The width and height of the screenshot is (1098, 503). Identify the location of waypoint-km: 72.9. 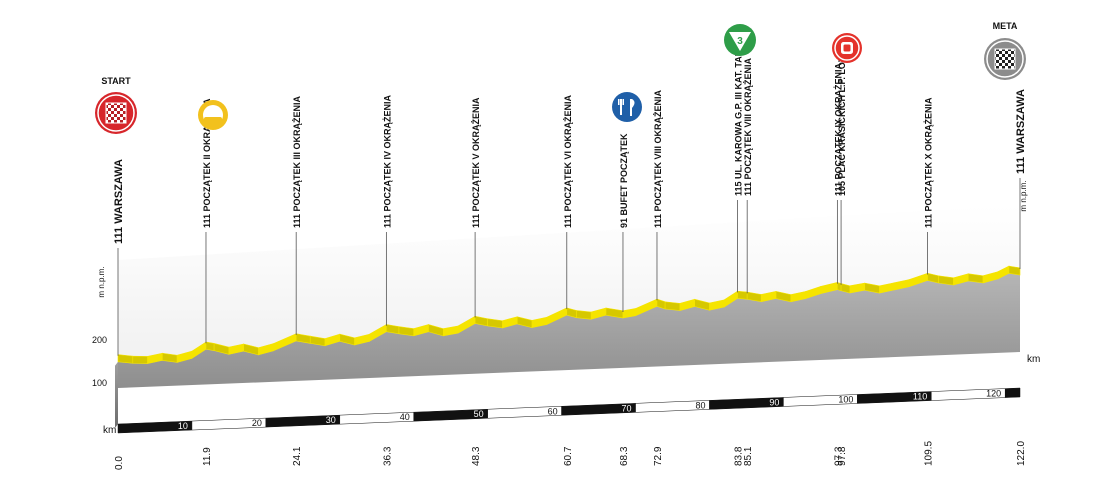
(658, 456).